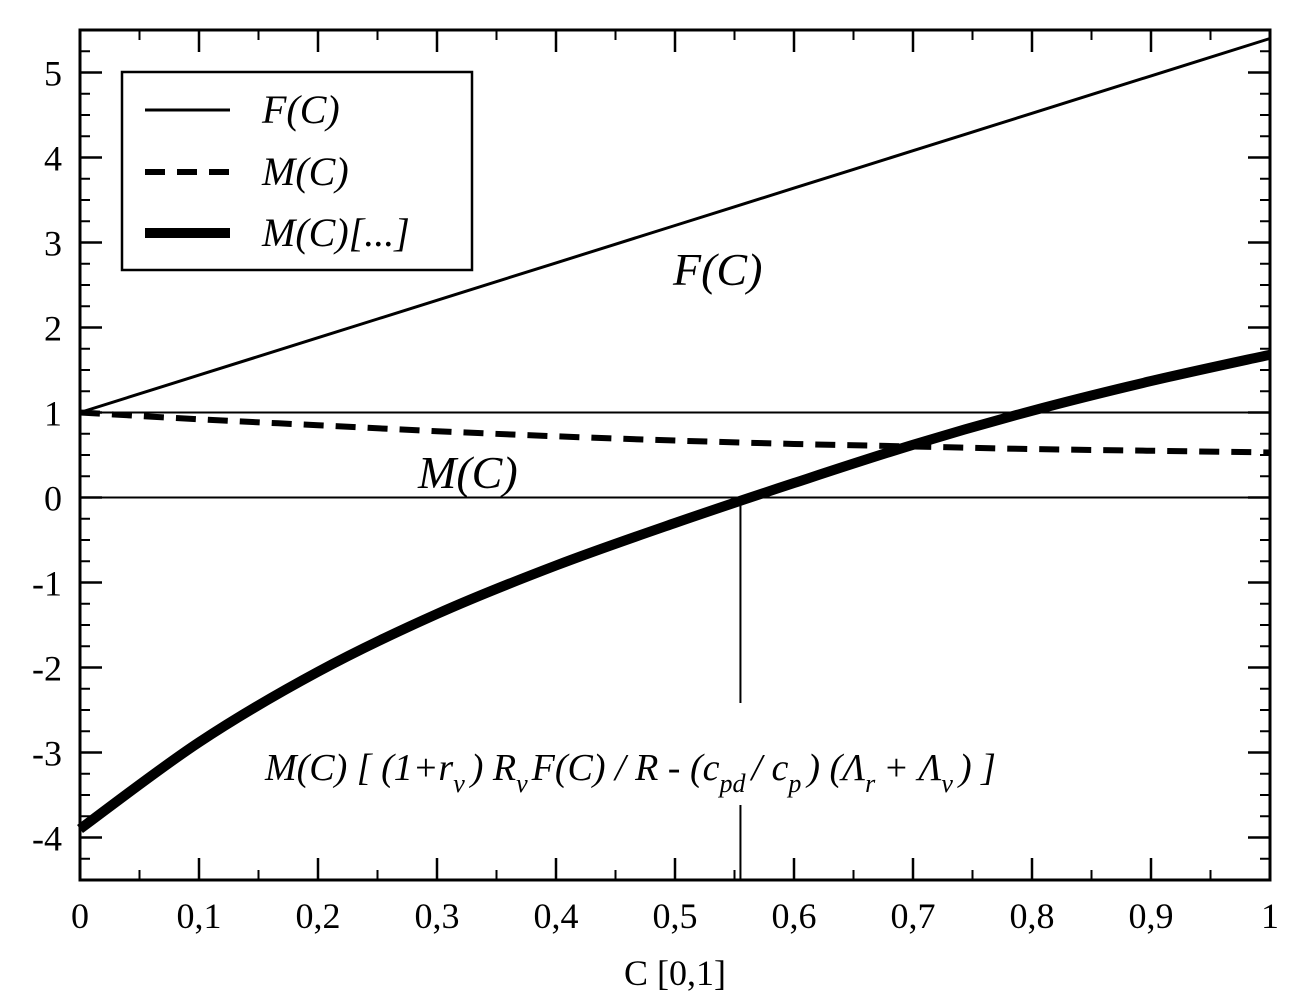 Image resolution: width=1300 pixels, height=1000 pixels. Describe the element at coordinates (556, 916) in the screenshot. I see `x-tick-label: 0,4` at that location.